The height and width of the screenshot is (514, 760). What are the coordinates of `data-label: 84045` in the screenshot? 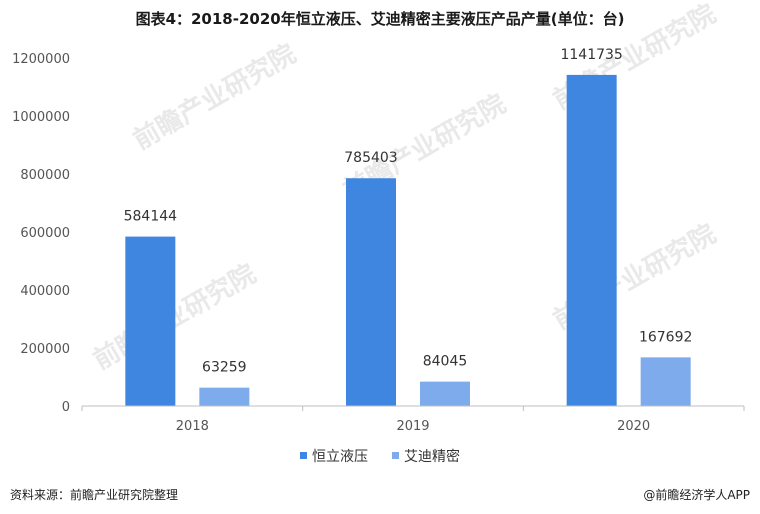 It's located at (445, 362).